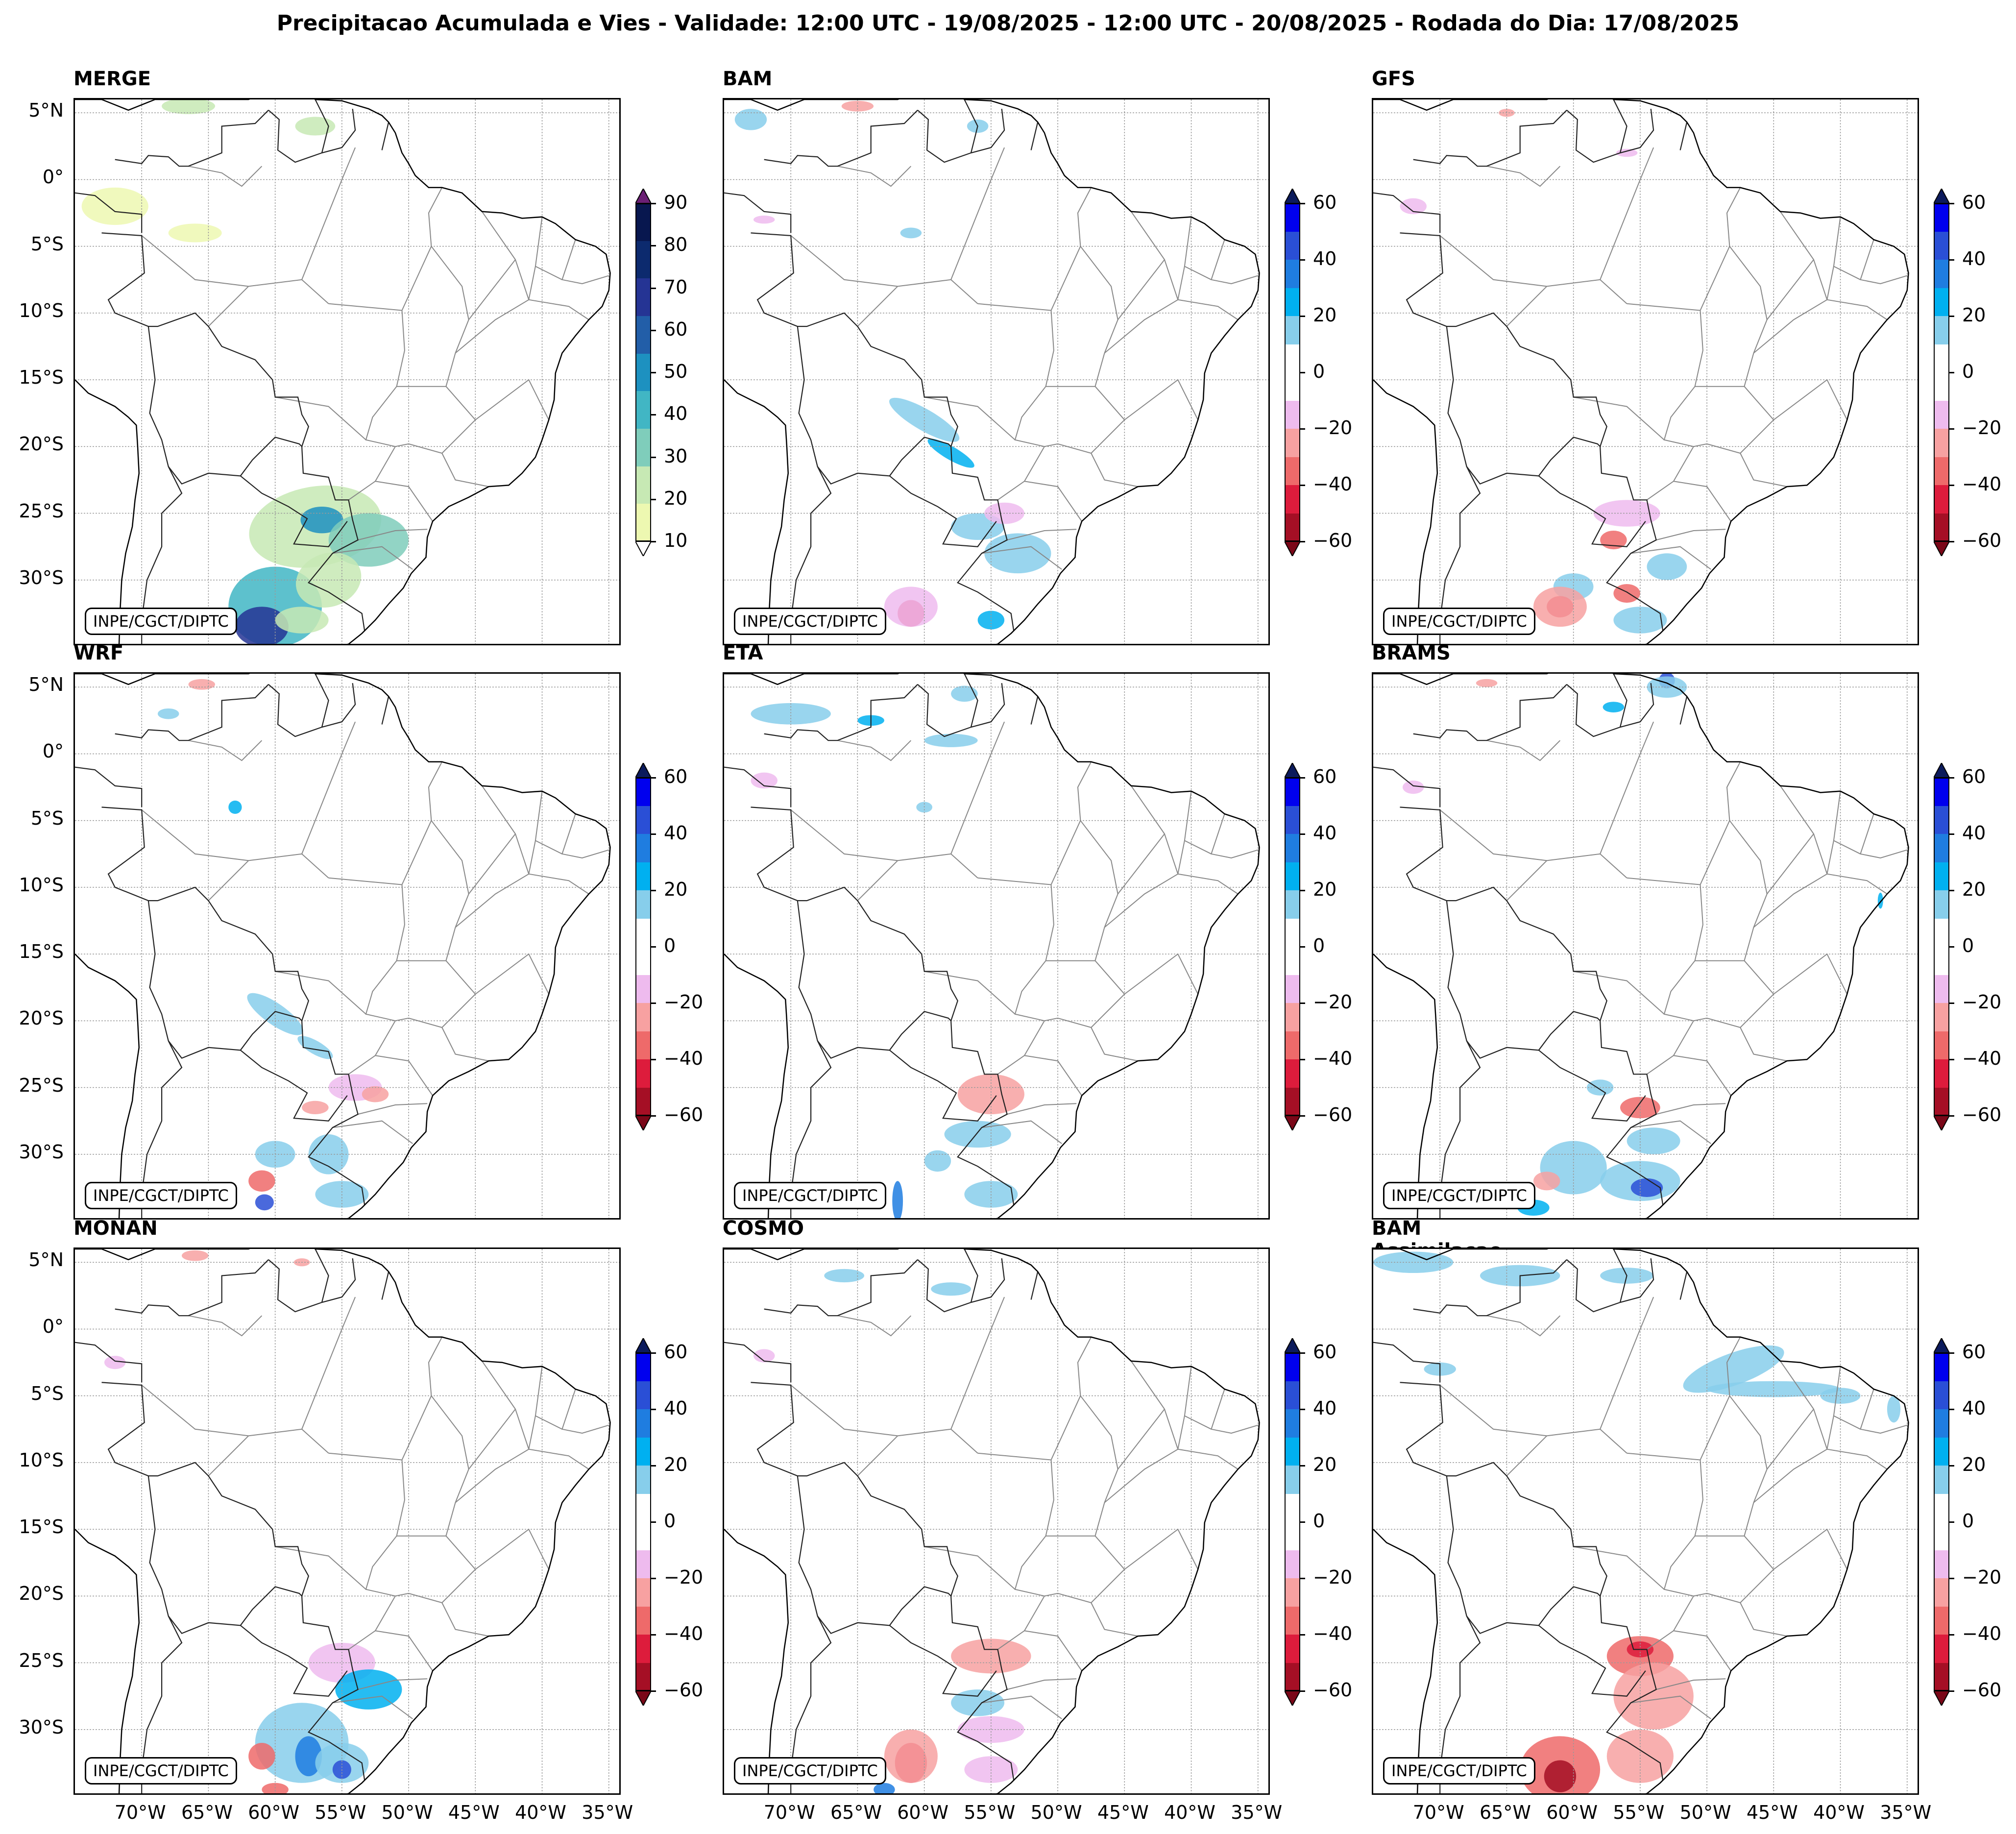  I want to click on colorbar-tick-label: 20, so click(1325, 890).